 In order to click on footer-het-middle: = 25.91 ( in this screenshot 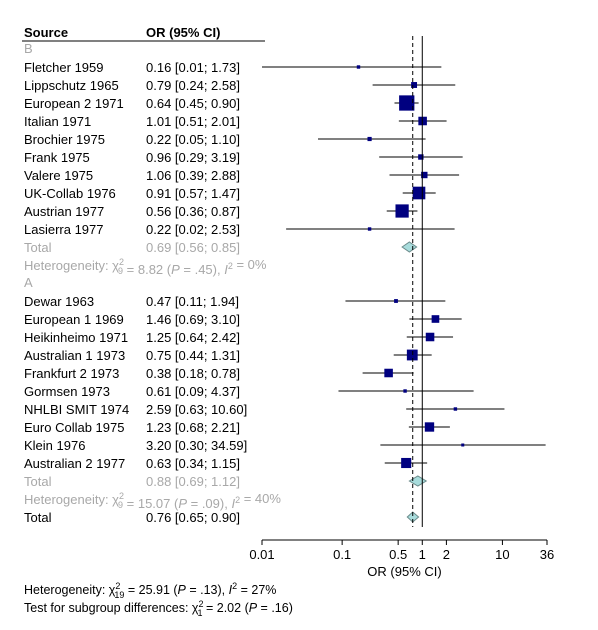, I will do `click(151, 590)`.